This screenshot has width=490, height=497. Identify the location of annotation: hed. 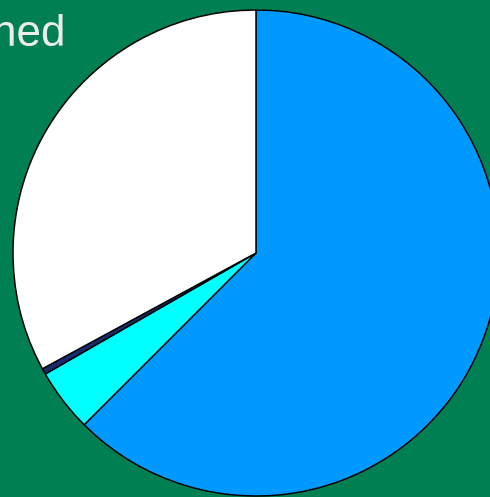
(32, 31).